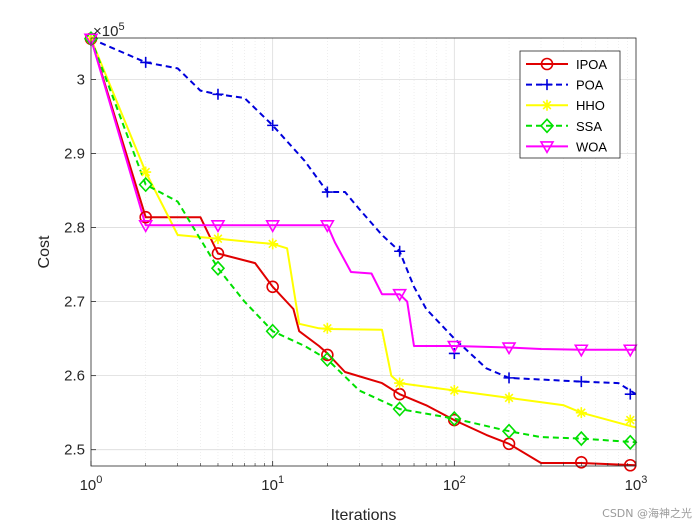  I want to click on y-axis-label: Cost, so click(44, 251).